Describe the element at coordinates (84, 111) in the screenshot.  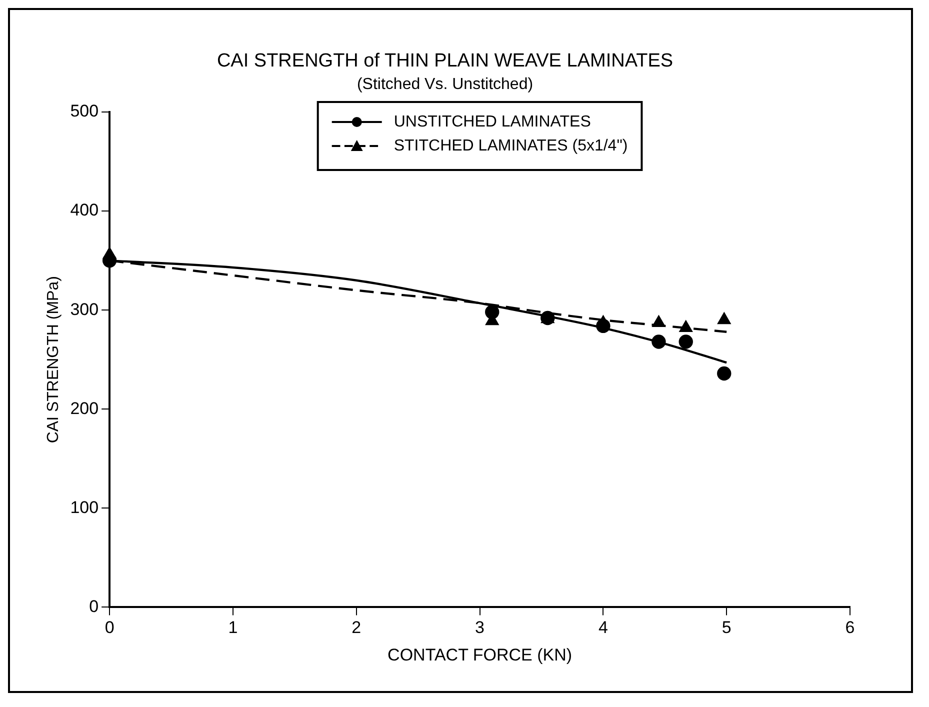
I see `y-tick-label: 500` at that location.